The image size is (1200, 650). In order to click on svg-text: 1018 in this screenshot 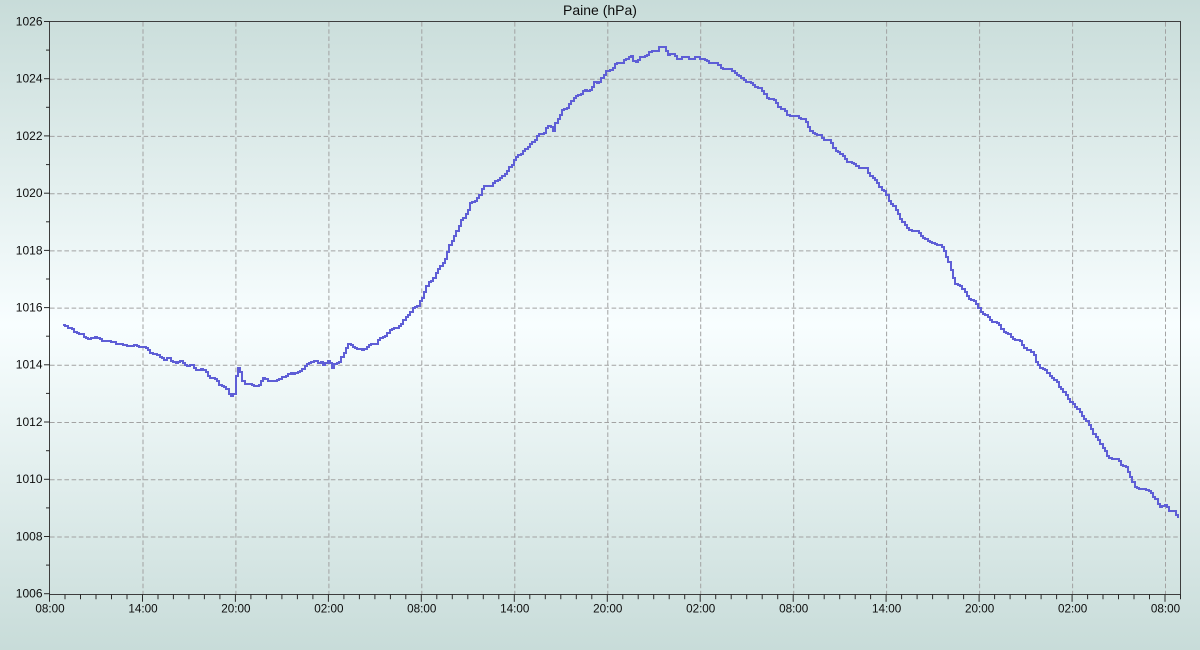, I will do `click(29, 250)`.